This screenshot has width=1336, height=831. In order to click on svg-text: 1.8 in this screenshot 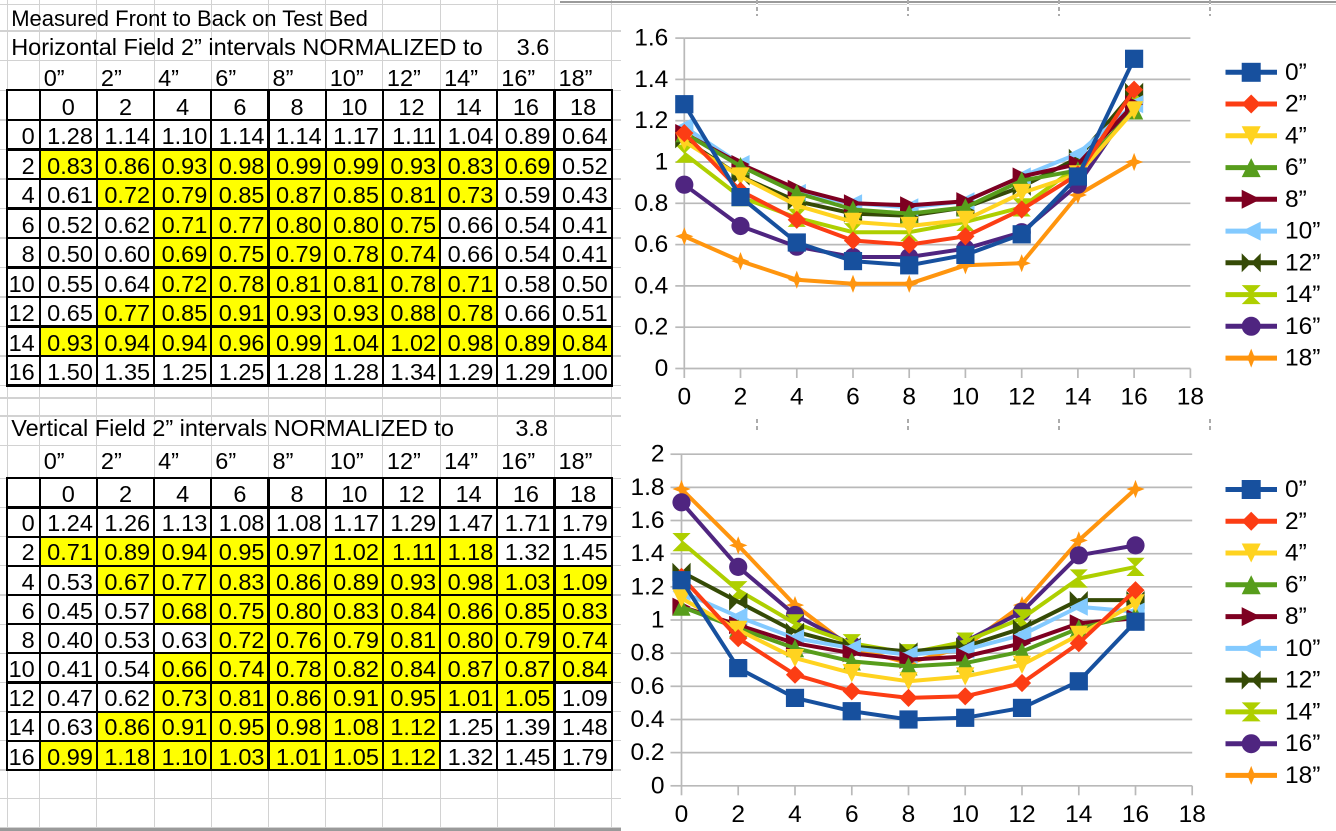, I will do `click(647, 487)`.